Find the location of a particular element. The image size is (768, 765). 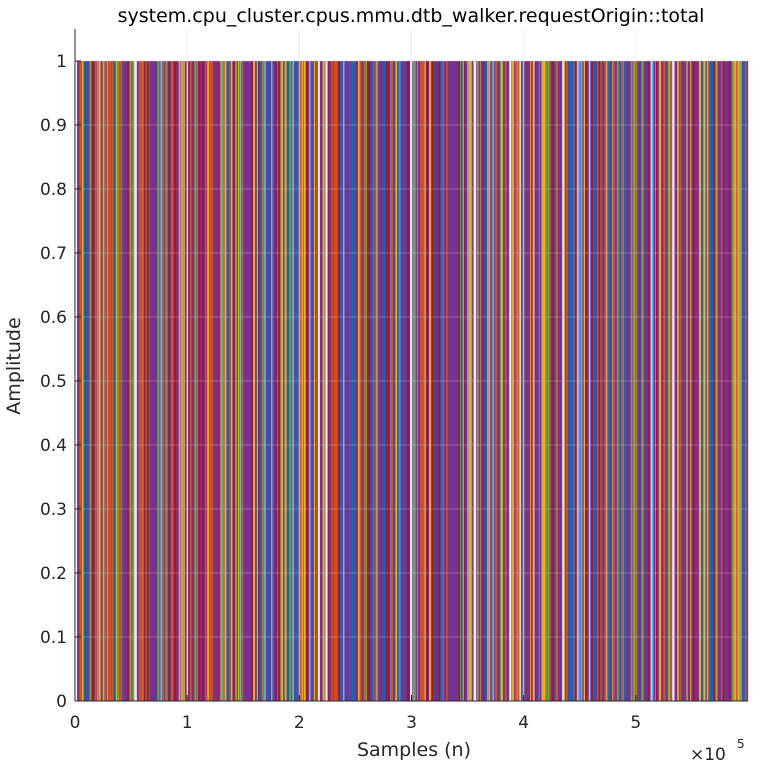

y-tick-label: 0.4 is located at coordinates (53, 446).